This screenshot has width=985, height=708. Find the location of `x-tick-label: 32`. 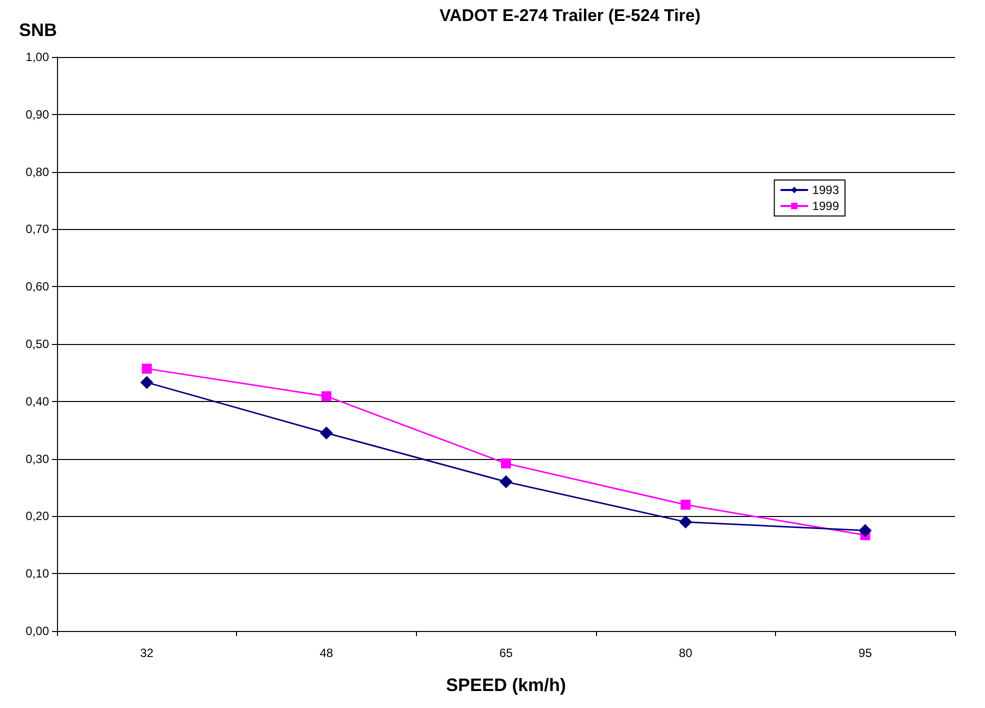

x-tick-label: 32 is located at coordinates (147, 653).